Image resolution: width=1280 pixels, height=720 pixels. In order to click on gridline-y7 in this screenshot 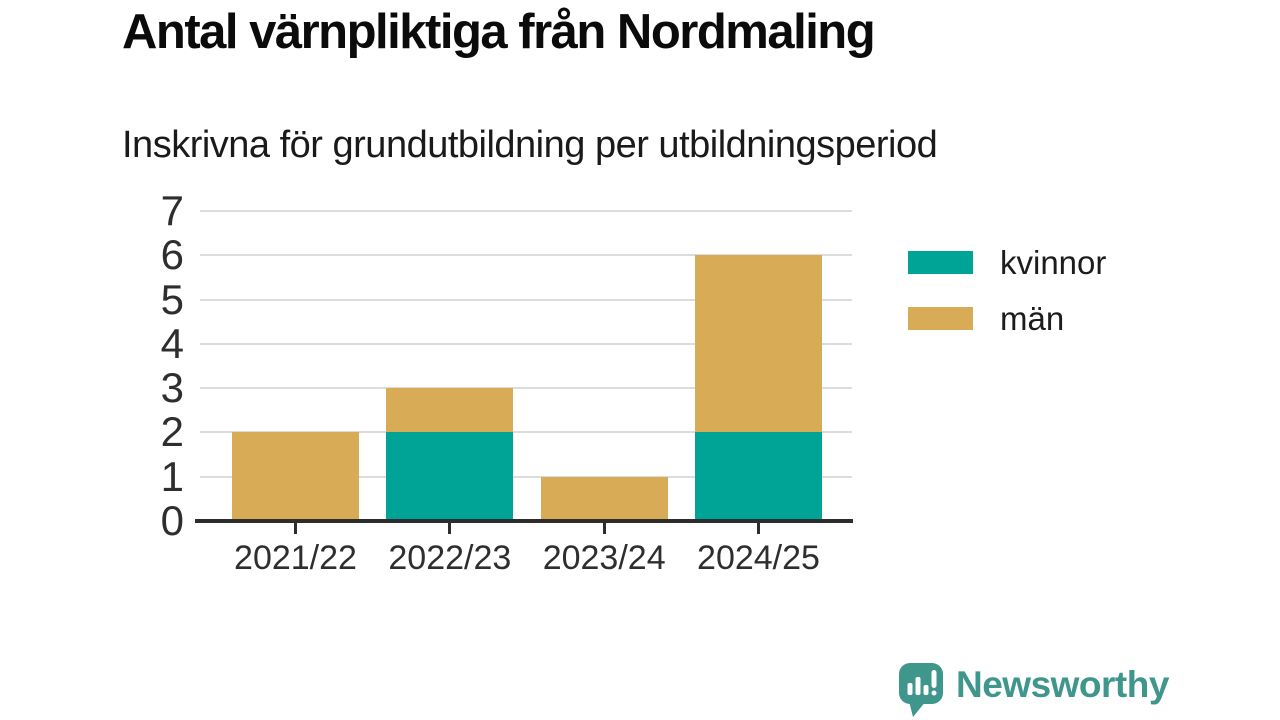, I will do `click(526, 211)`.